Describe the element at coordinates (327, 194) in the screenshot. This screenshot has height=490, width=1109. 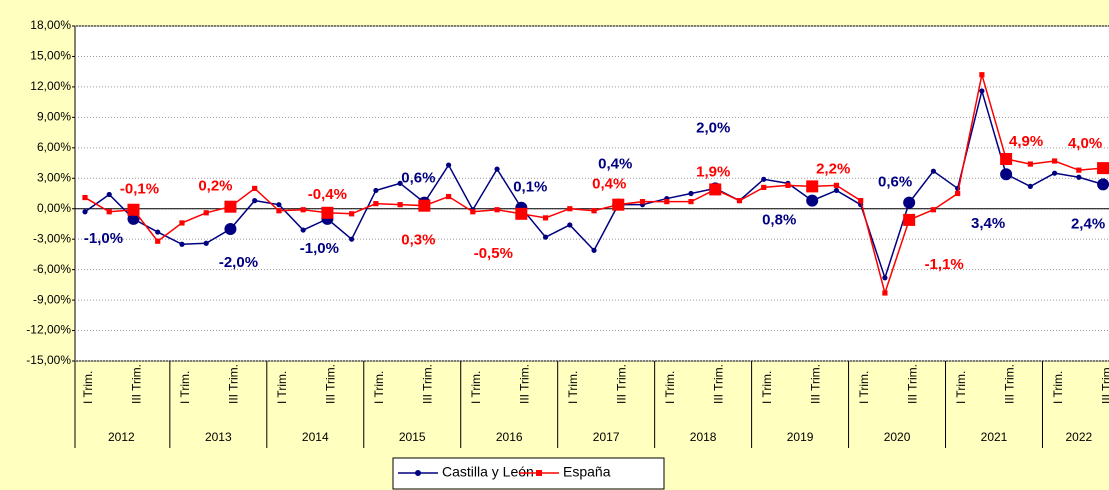
I see `value-label: -0,4%` at that location.